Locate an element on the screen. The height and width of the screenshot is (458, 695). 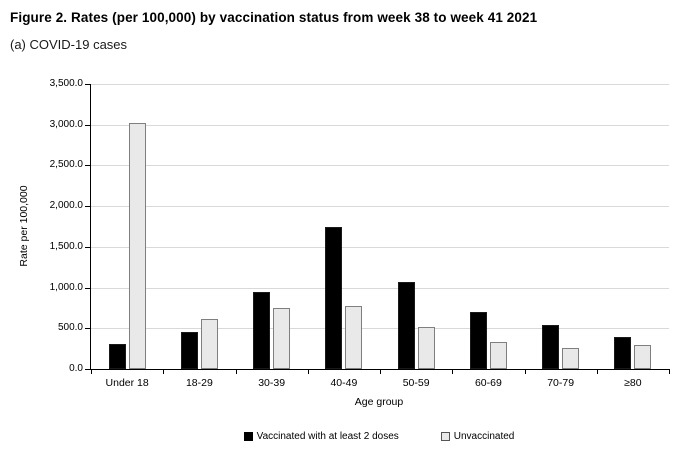
y-tick-label: 1,500.0 is located at coordinates (66, 246).